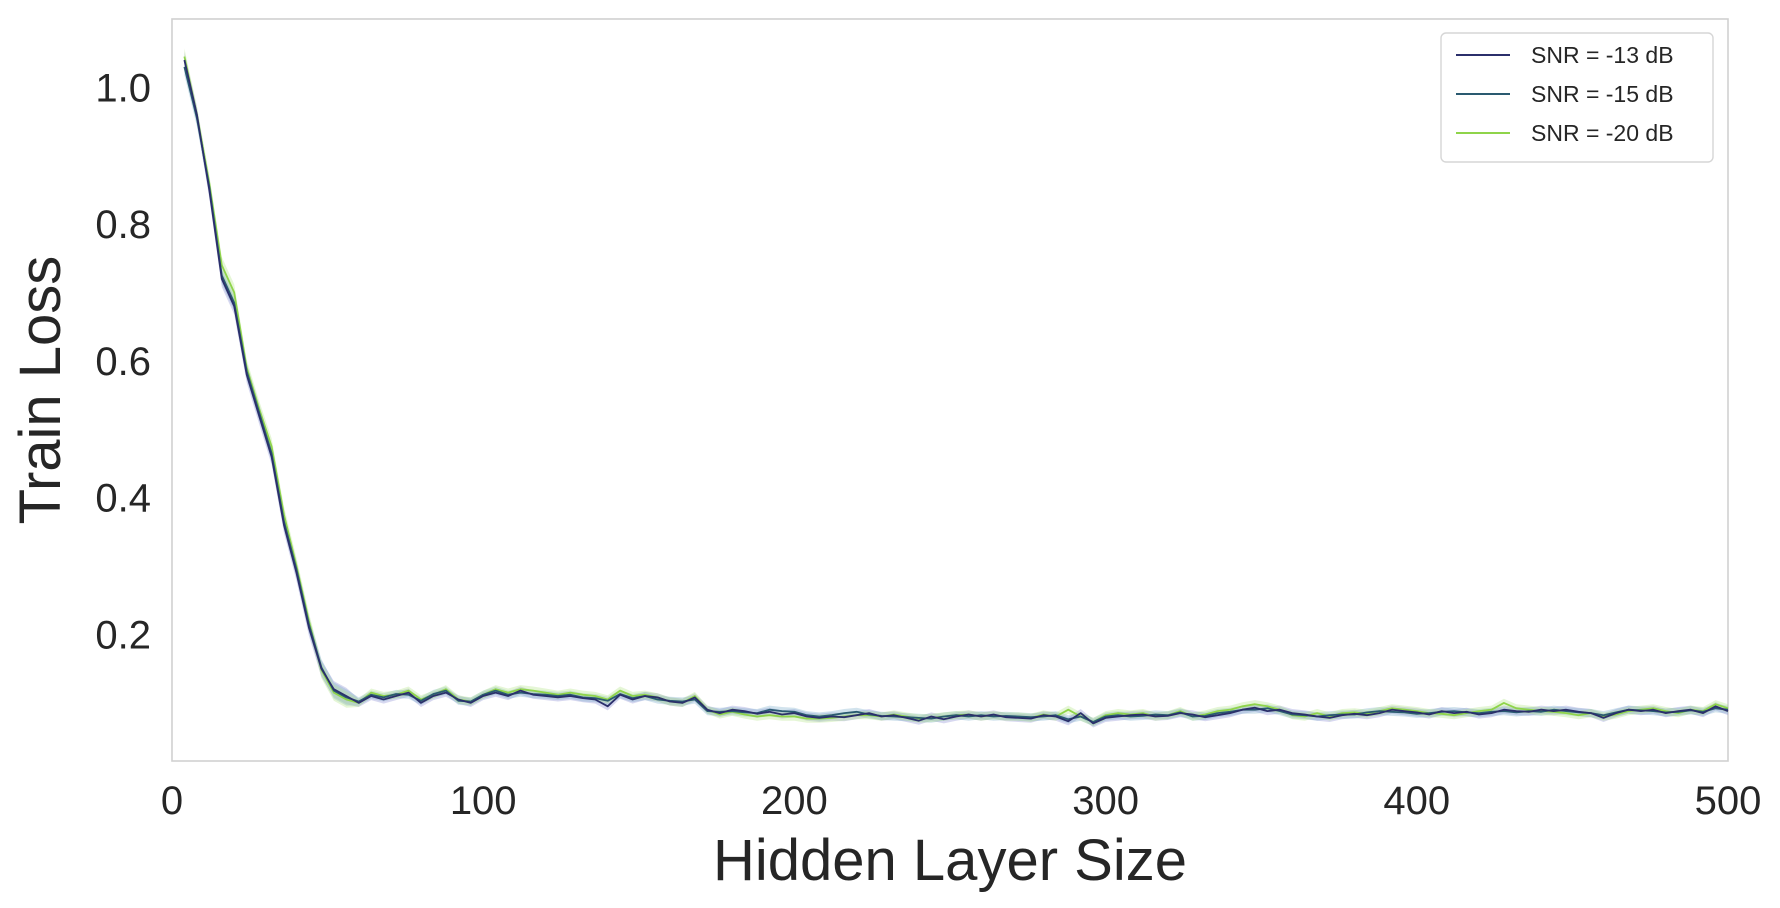 The width and height of the screenshot is (1780, 908). Describe the element at coordinates (483, 801) in the screenshot. I see `x-tick-label: 100` at that location.